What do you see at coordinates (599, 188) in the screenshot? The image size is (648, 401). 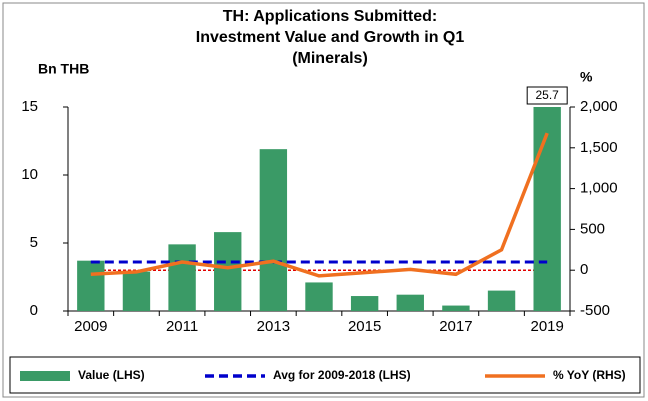 I see `y2-tick-label: 1,000` at bounding box center [599, 188].